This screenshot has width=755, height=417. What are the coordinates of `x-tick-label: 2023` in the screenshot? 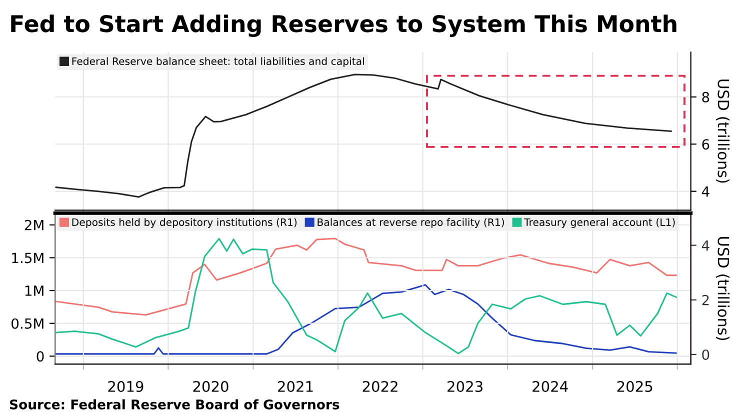 It's located at (465, 386).